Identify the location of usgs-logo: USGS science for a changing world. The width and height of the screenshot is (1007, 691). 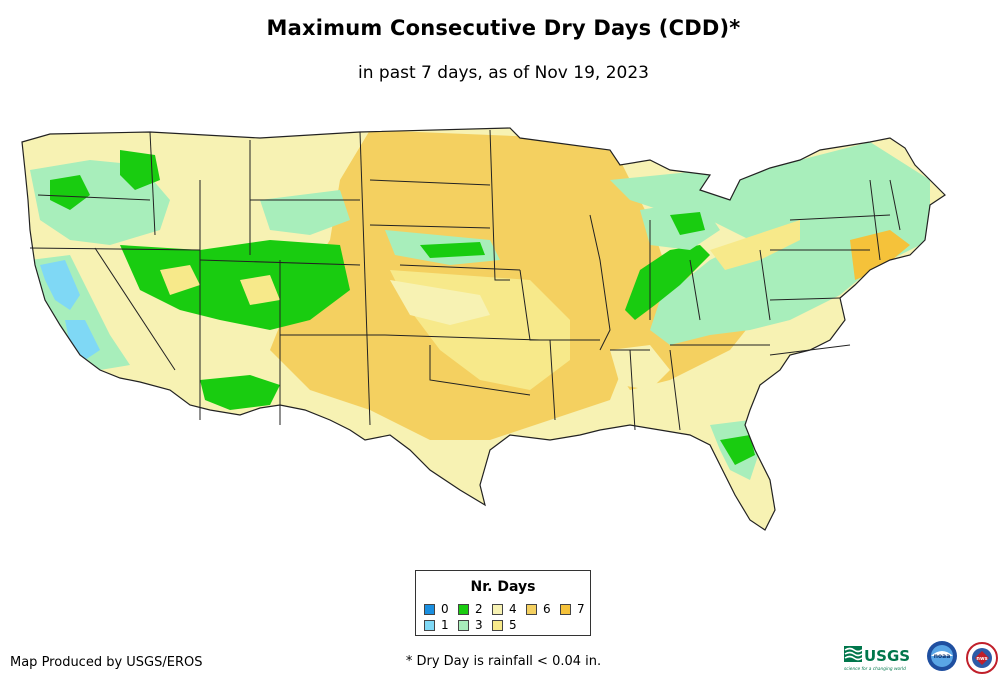
(877, 659).